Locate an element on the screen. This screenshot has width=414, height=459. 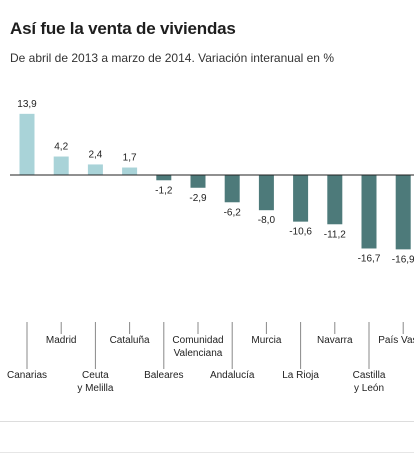
category-label: Valenciana is located at coordinates (198, 353).